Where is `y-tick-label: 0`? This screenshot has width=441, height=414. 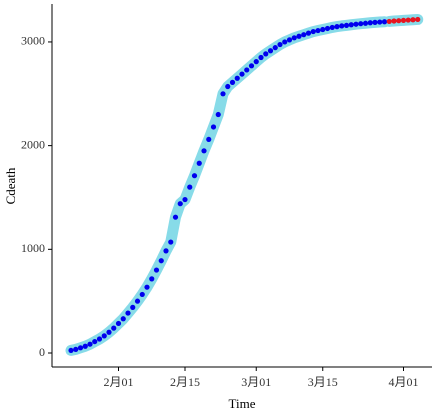 y-tick-label: 0 is located at coordinates (42, 352).